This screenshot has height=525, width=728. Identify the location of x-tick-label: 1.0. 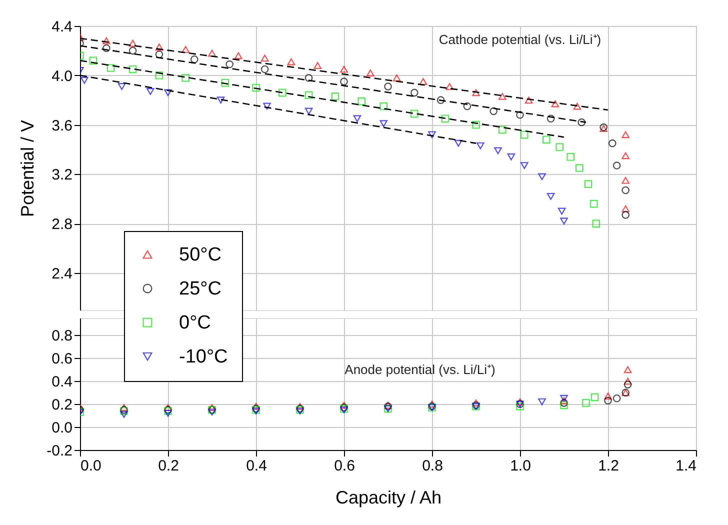
(520, 466).